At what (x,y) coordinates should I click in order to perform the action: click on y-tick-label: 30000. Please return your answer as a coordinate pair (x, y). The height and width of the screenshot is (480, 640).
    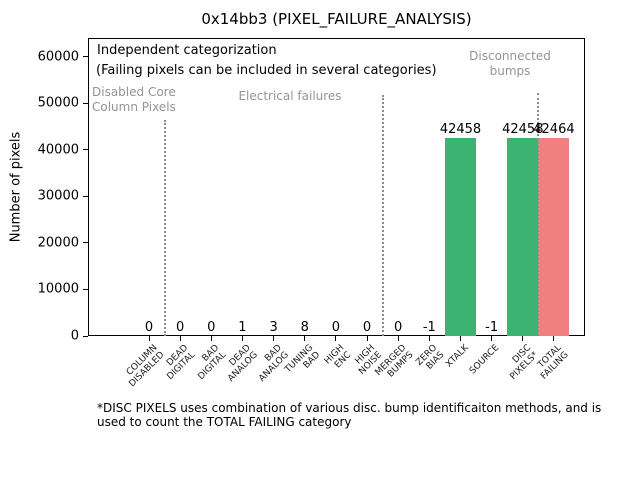
    Looking at the image, I should click on (58, 196).